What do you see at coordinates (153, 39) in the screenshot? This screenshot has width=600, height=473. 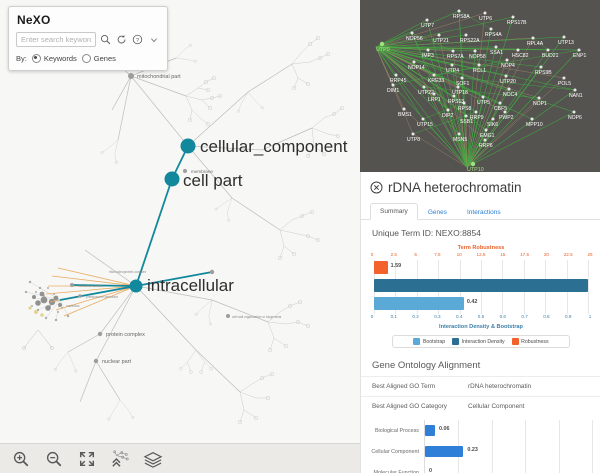 I see `chevron-down-icon` at bounding box center [153, 39].